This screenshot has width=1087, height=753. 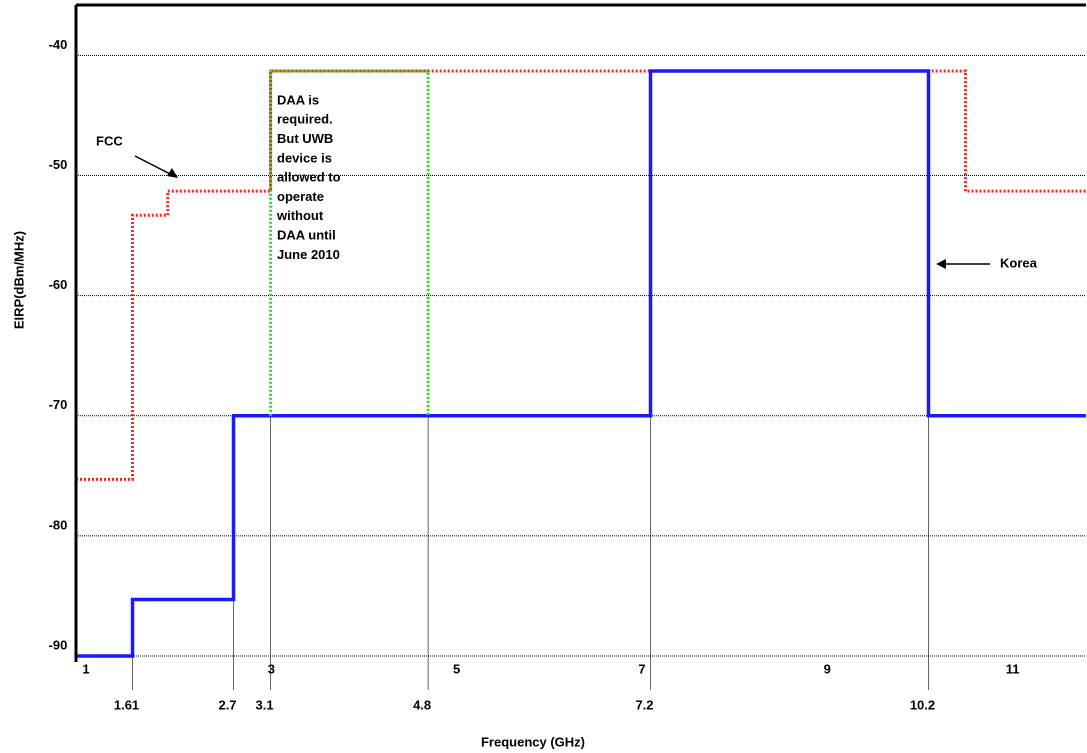 What do you see at coordinates (456, 668) in the screenshot?
I see `x-tick-label: 5` at bounding box center [456, 668].